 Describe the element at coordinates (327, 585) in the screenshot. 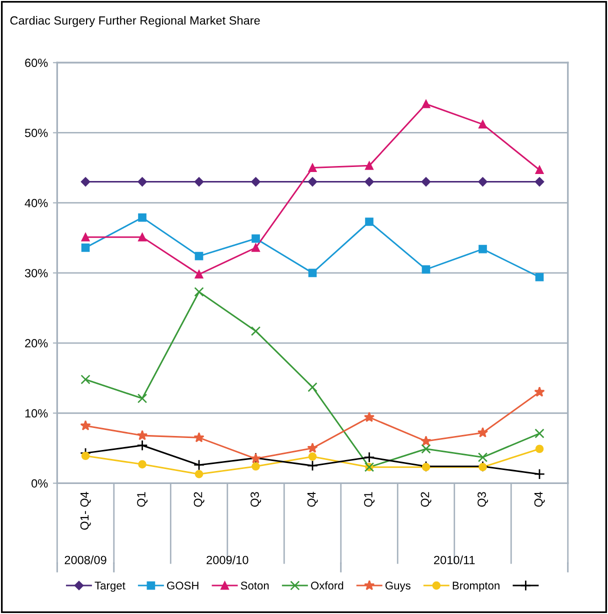

I see `legend-label: Oxford` at that location.